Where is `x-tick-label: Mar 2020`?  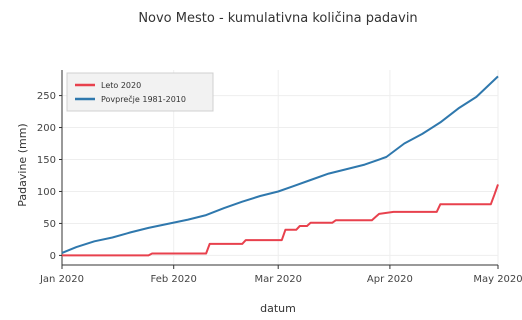 x-tick-label: Mar 2020 is located at coordinates (278, 279).